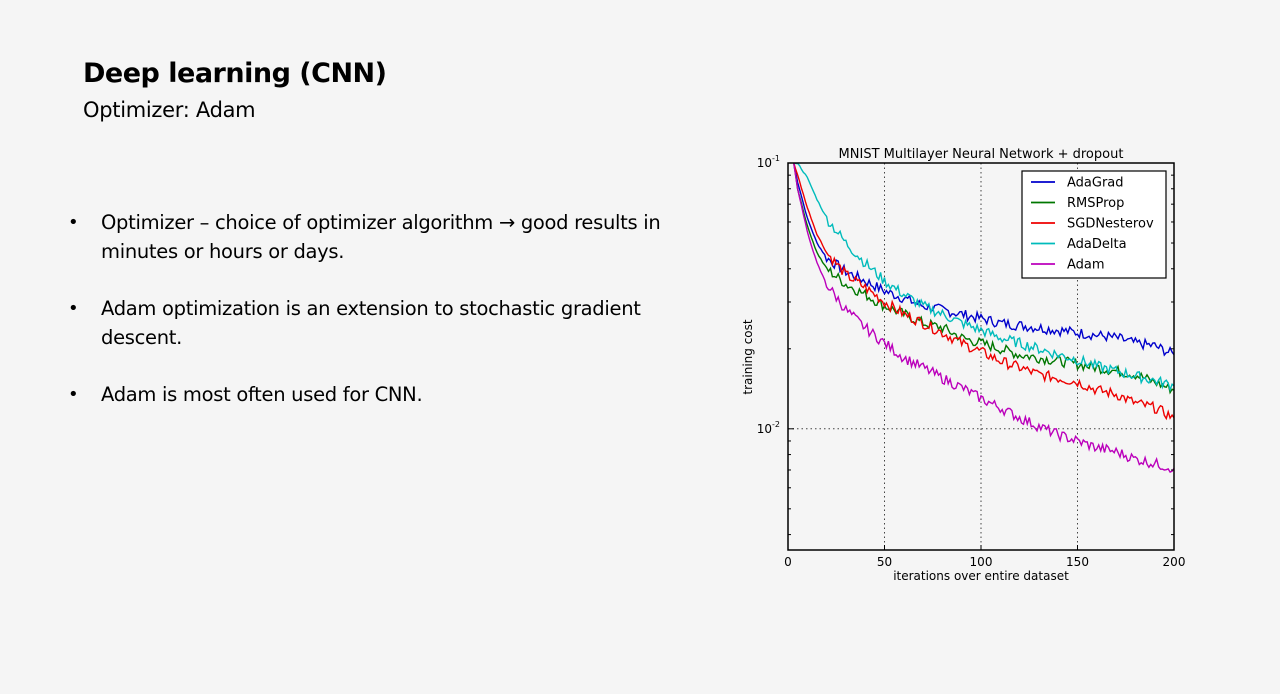  I want to click on chart-ylabel: training cost, so click(748, 356).